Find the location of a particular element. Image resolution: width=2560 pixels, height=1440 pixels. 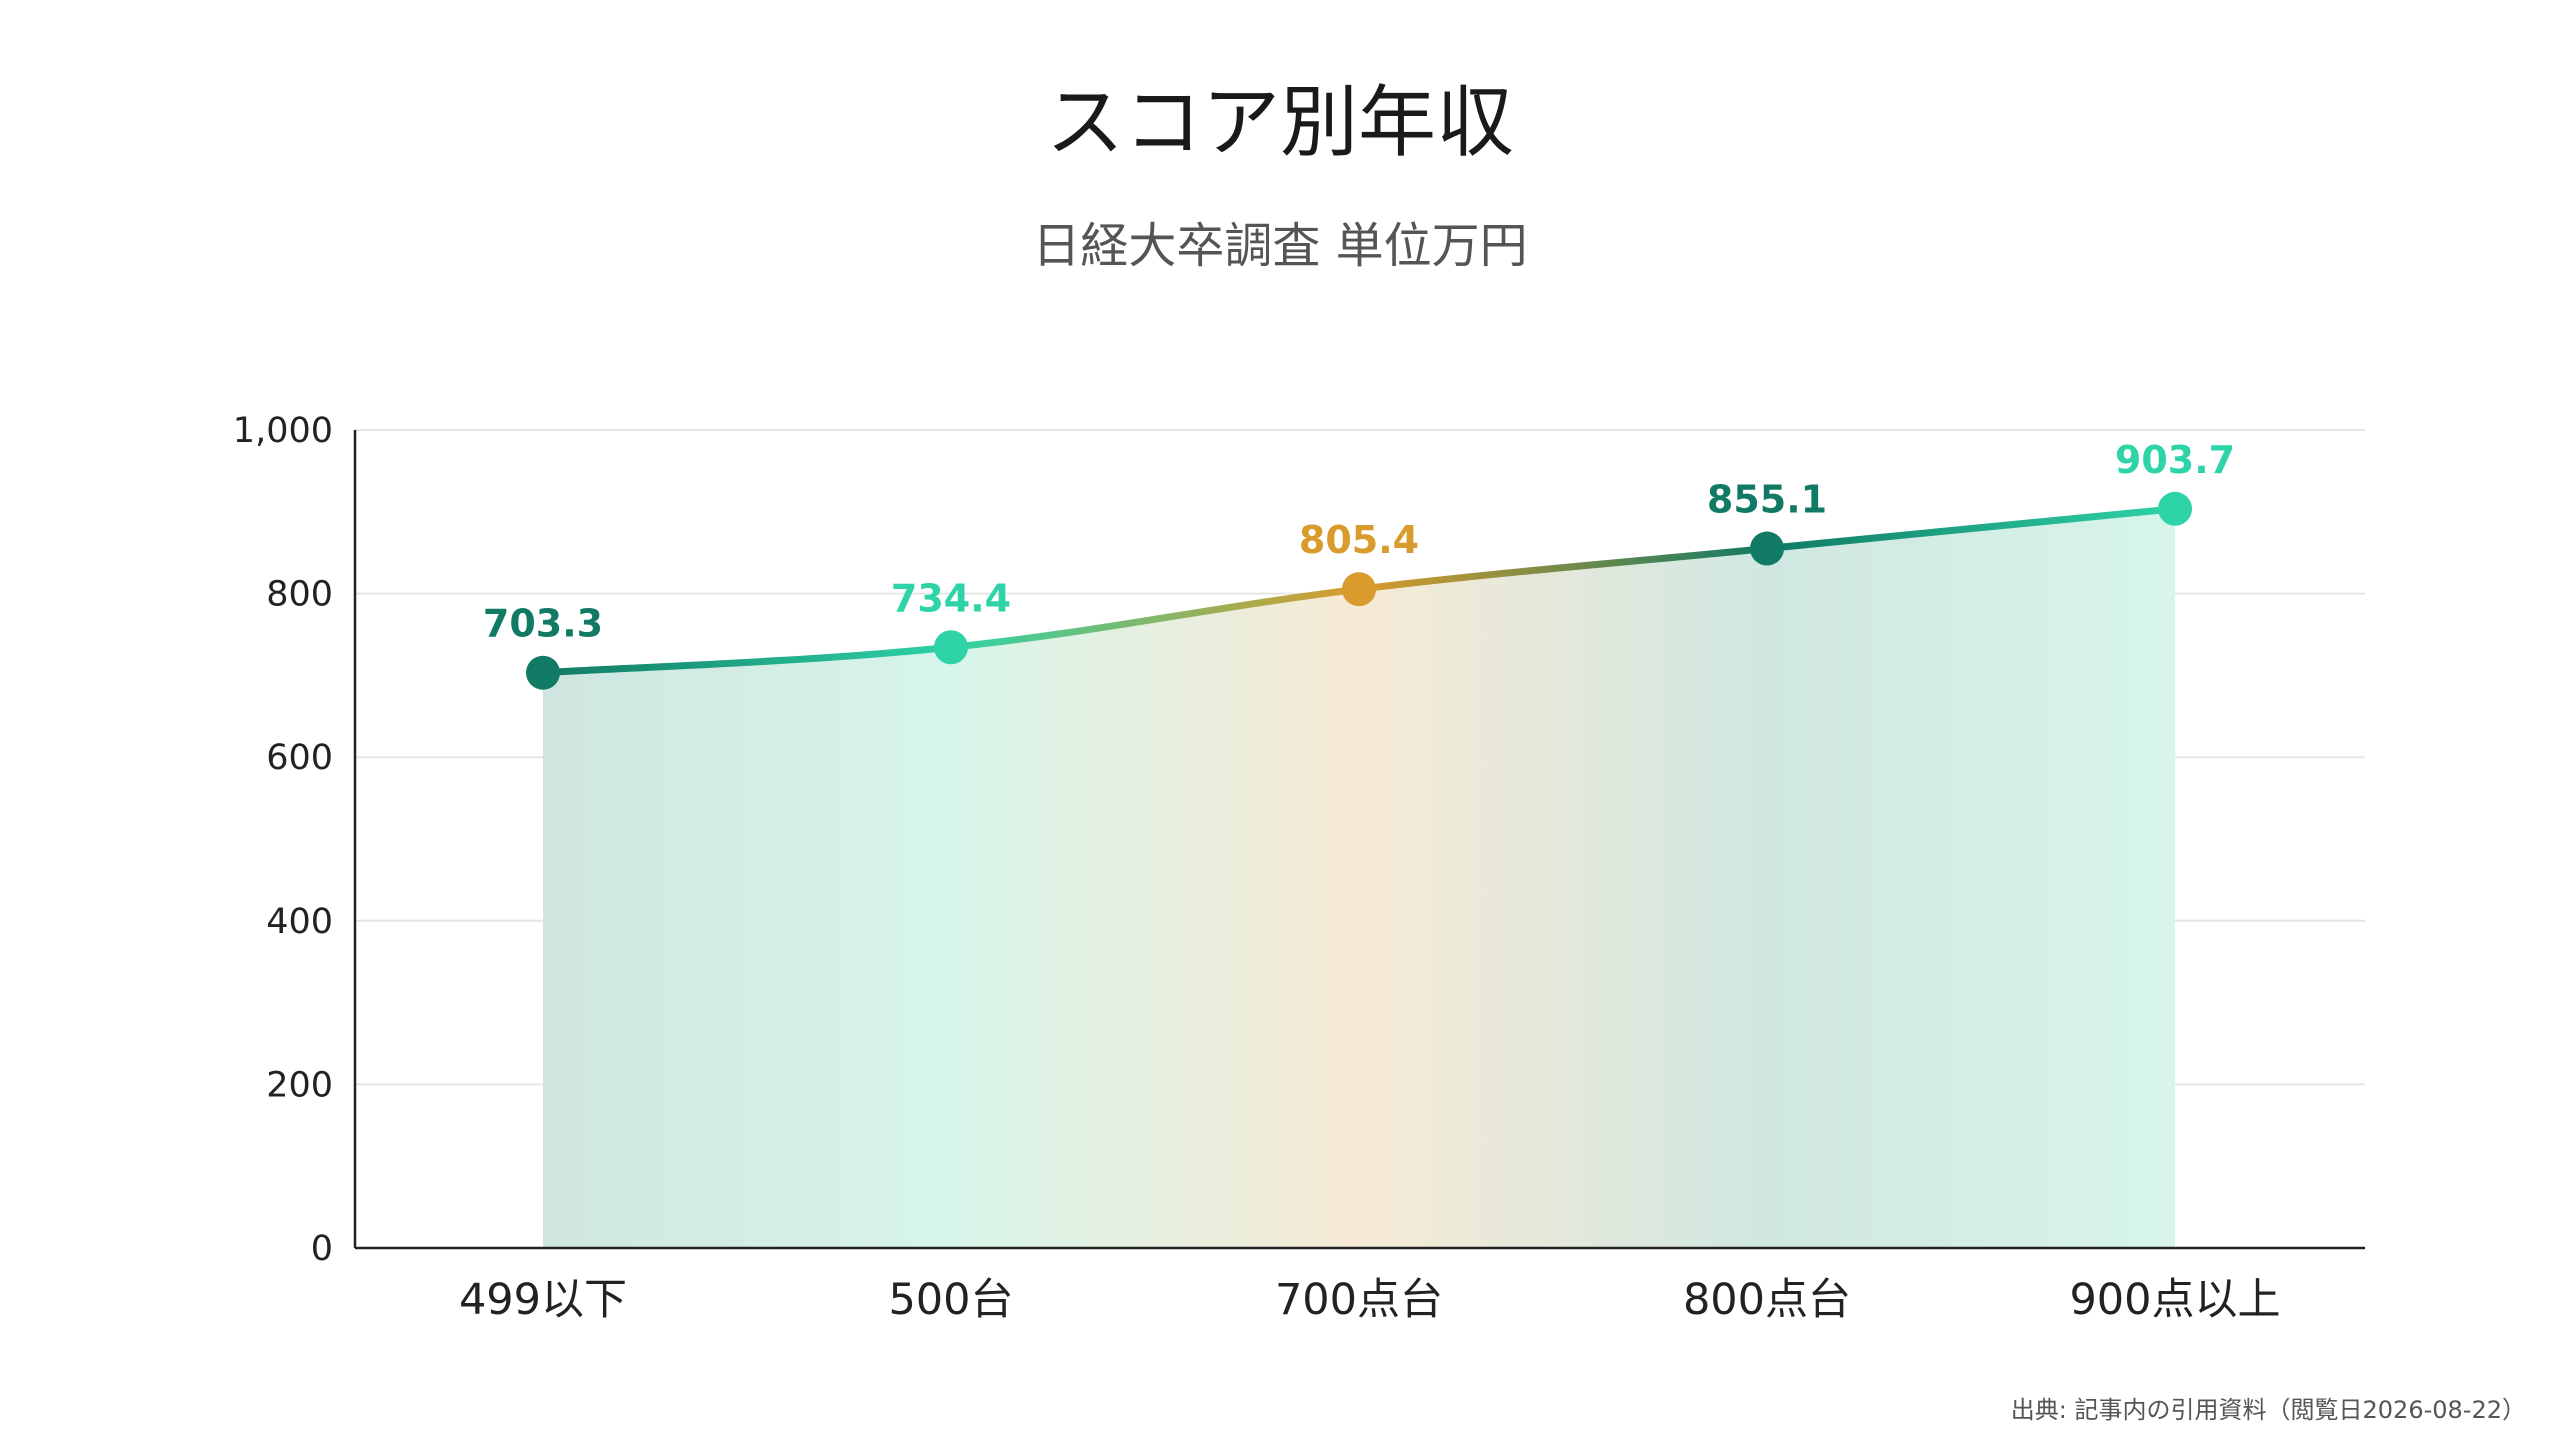

x-tick-label: 900点以上 is located at coordinates (2174, 1300).